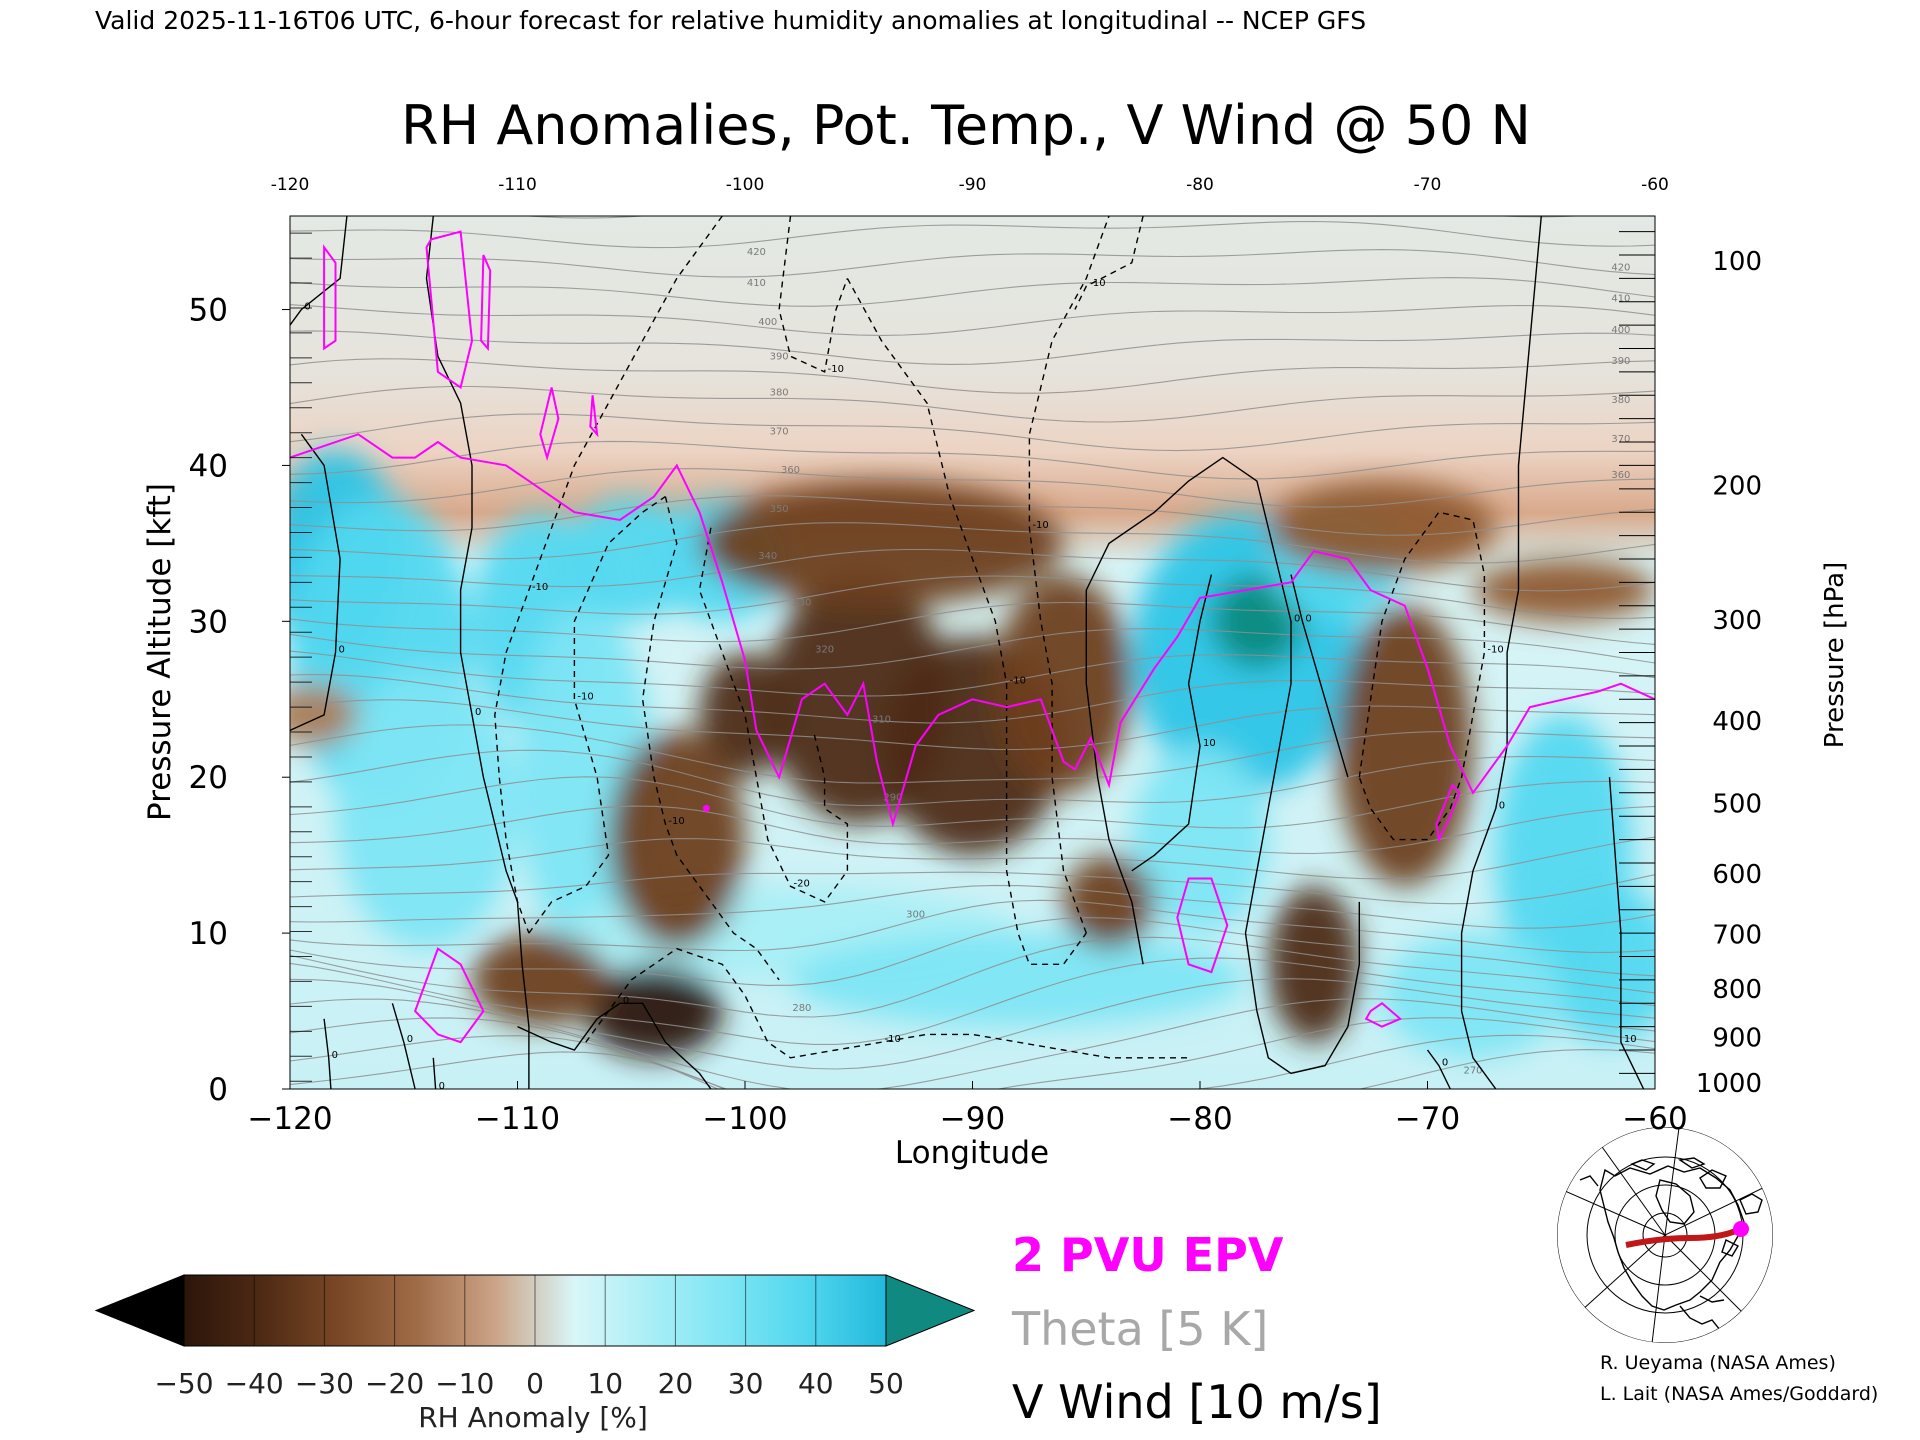 The image size is (1920, 1440). I want to click on x-axis-top: -120 -110 -100 -90 -80 -70 -60, so click(970, 185).